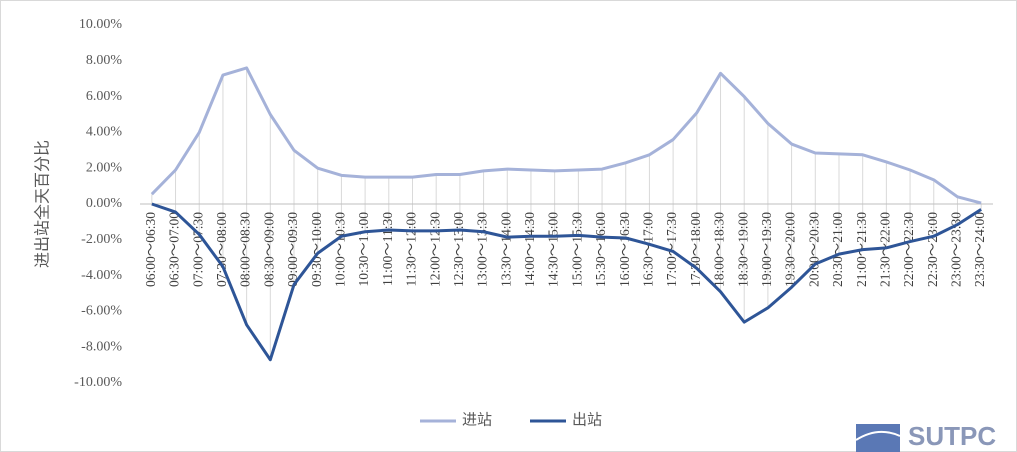  I want to click on y-tick-label: 10.00%, so click(101, 24).